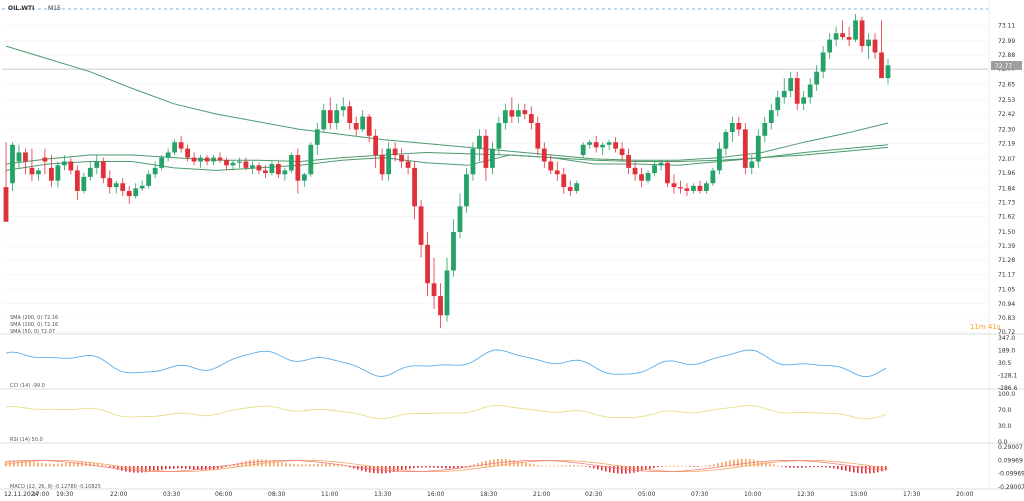 This screenshot has width=1024, height=501. Describe the element at coordinates (1010, 447) in the screenshot. I see `macd-tick: 0.29007` at that location.